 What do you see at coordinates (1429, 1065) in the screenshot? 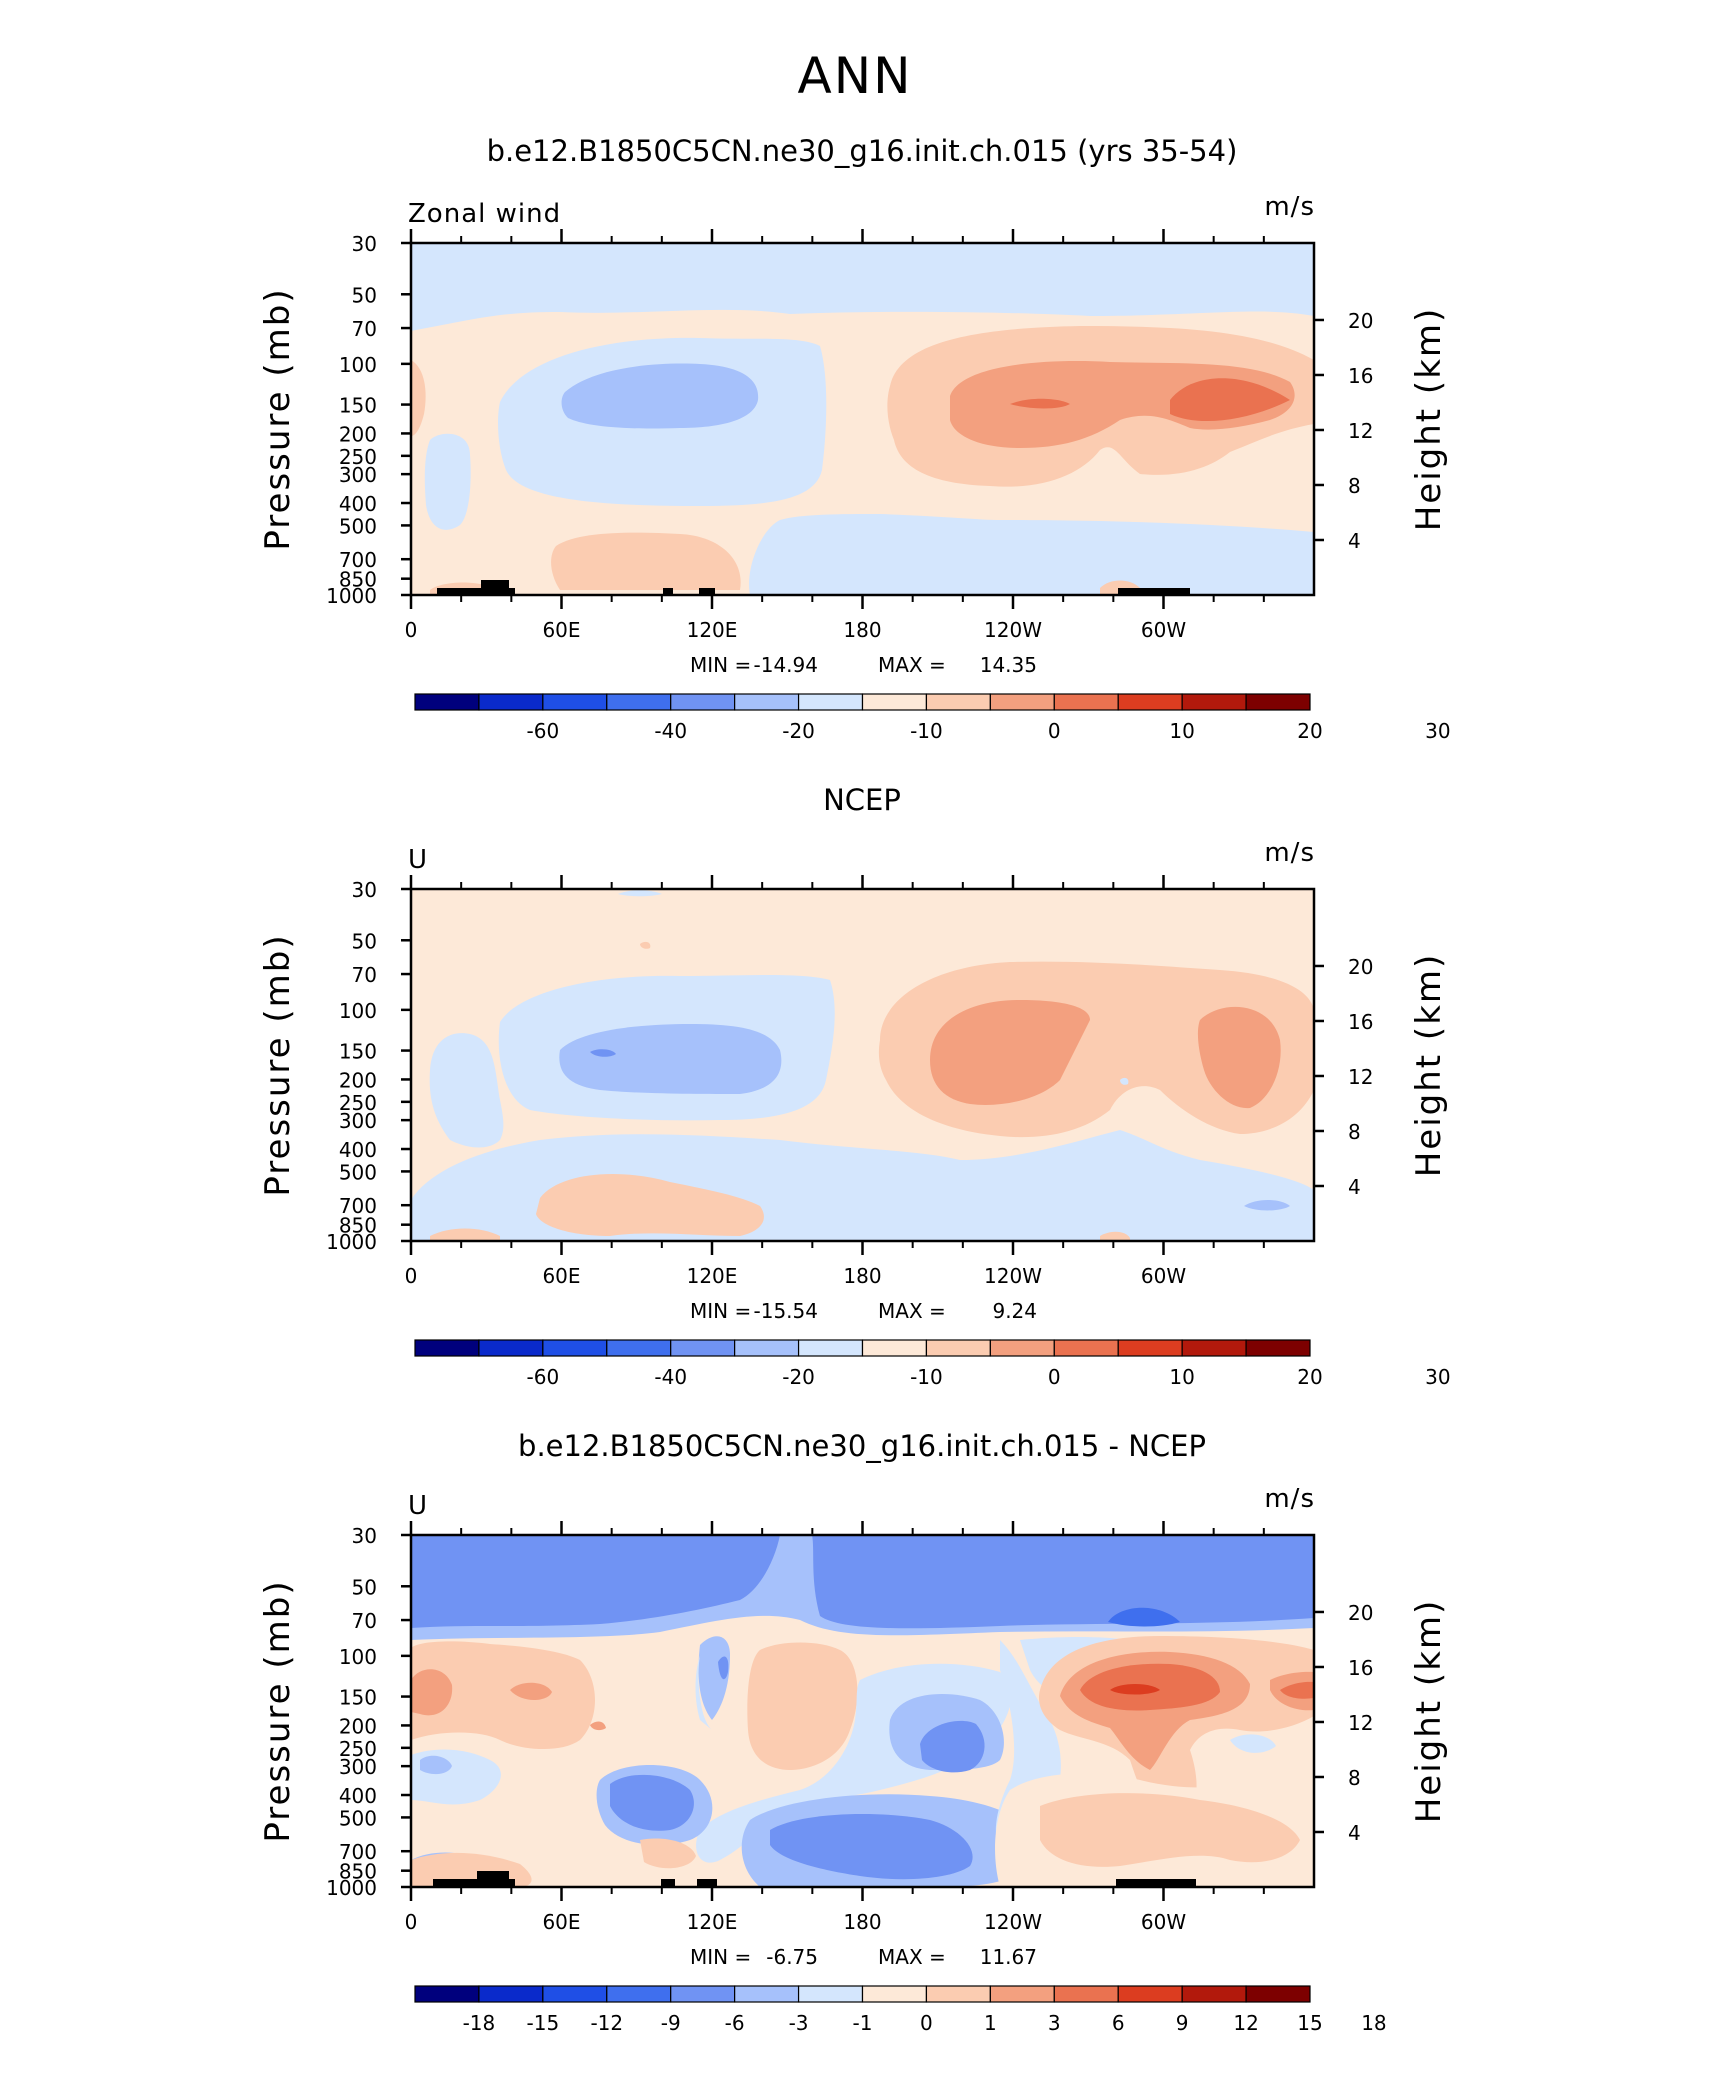
I see `y2-axis-label: Height (km)` at bounding box center [1429, 1065].